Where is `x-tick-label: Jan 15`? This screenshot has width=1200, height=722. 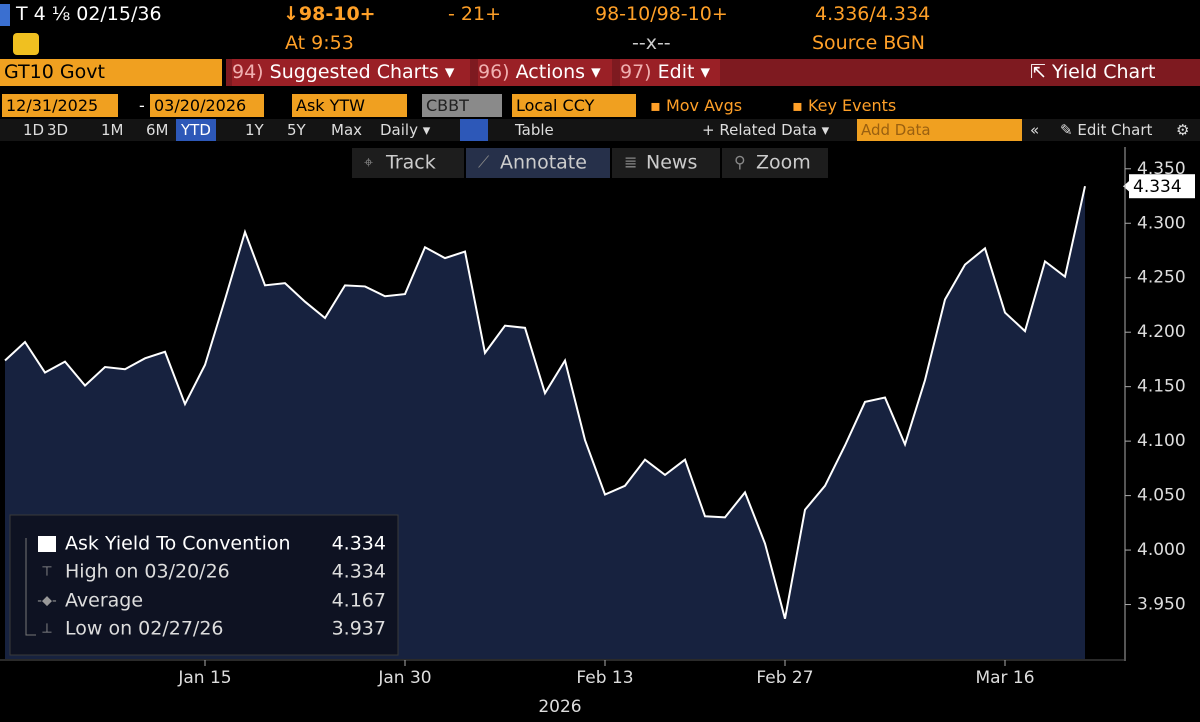
x-tick-label: Jan 15 is located at coordinates (204, 678).